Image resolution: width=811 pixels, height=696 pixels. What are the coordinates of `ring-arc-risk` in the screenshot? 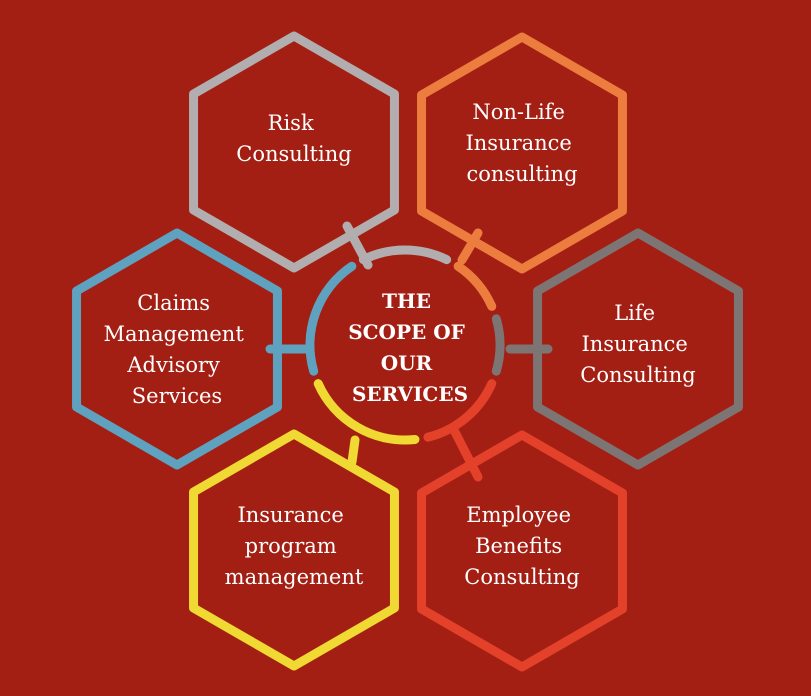 It's located at (405, 255).